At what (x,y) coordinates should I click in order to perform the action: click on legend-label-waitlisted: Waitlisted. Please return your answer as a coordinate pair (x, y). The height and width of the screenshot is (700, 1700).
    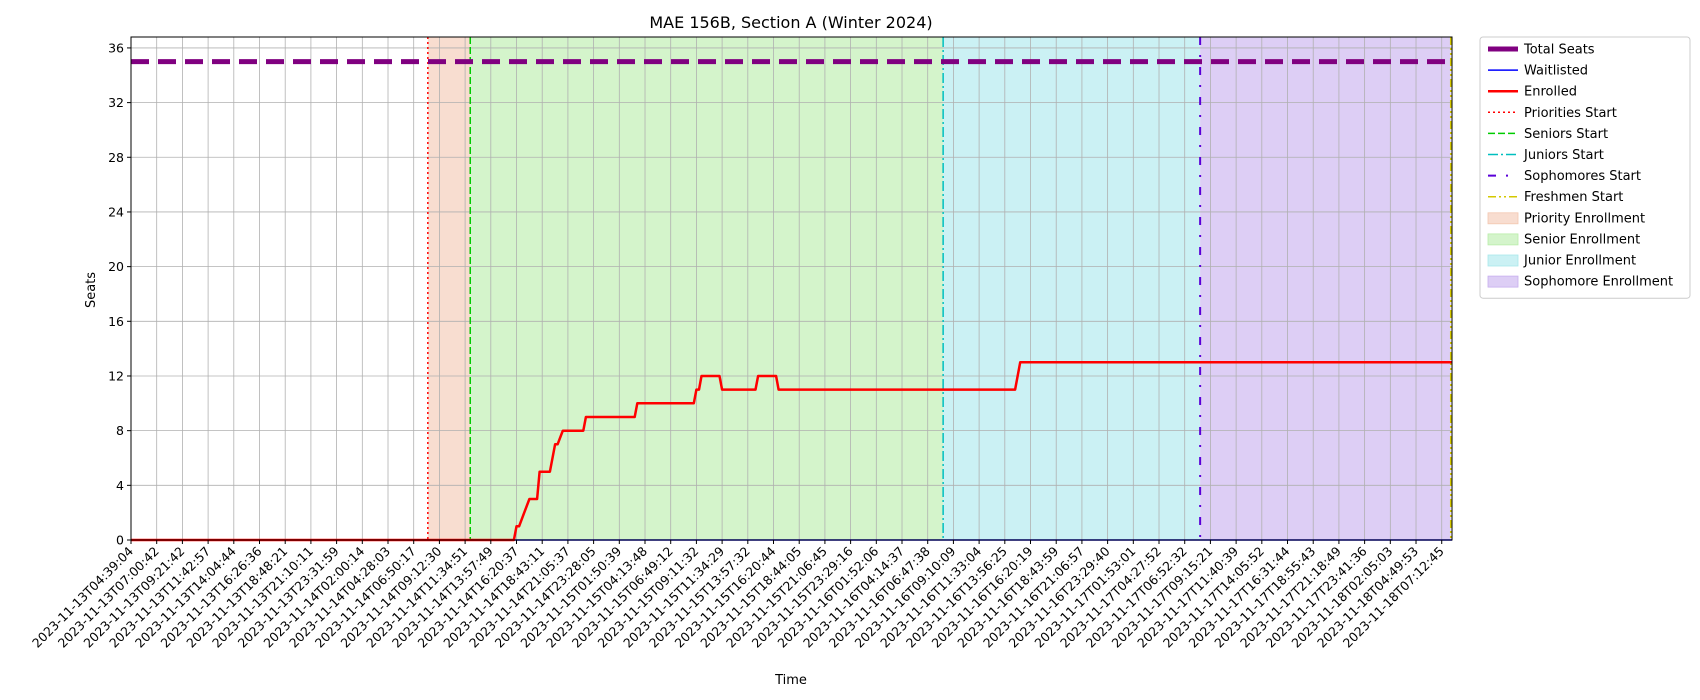
    Looking at the image, I should click on (1556, 71).